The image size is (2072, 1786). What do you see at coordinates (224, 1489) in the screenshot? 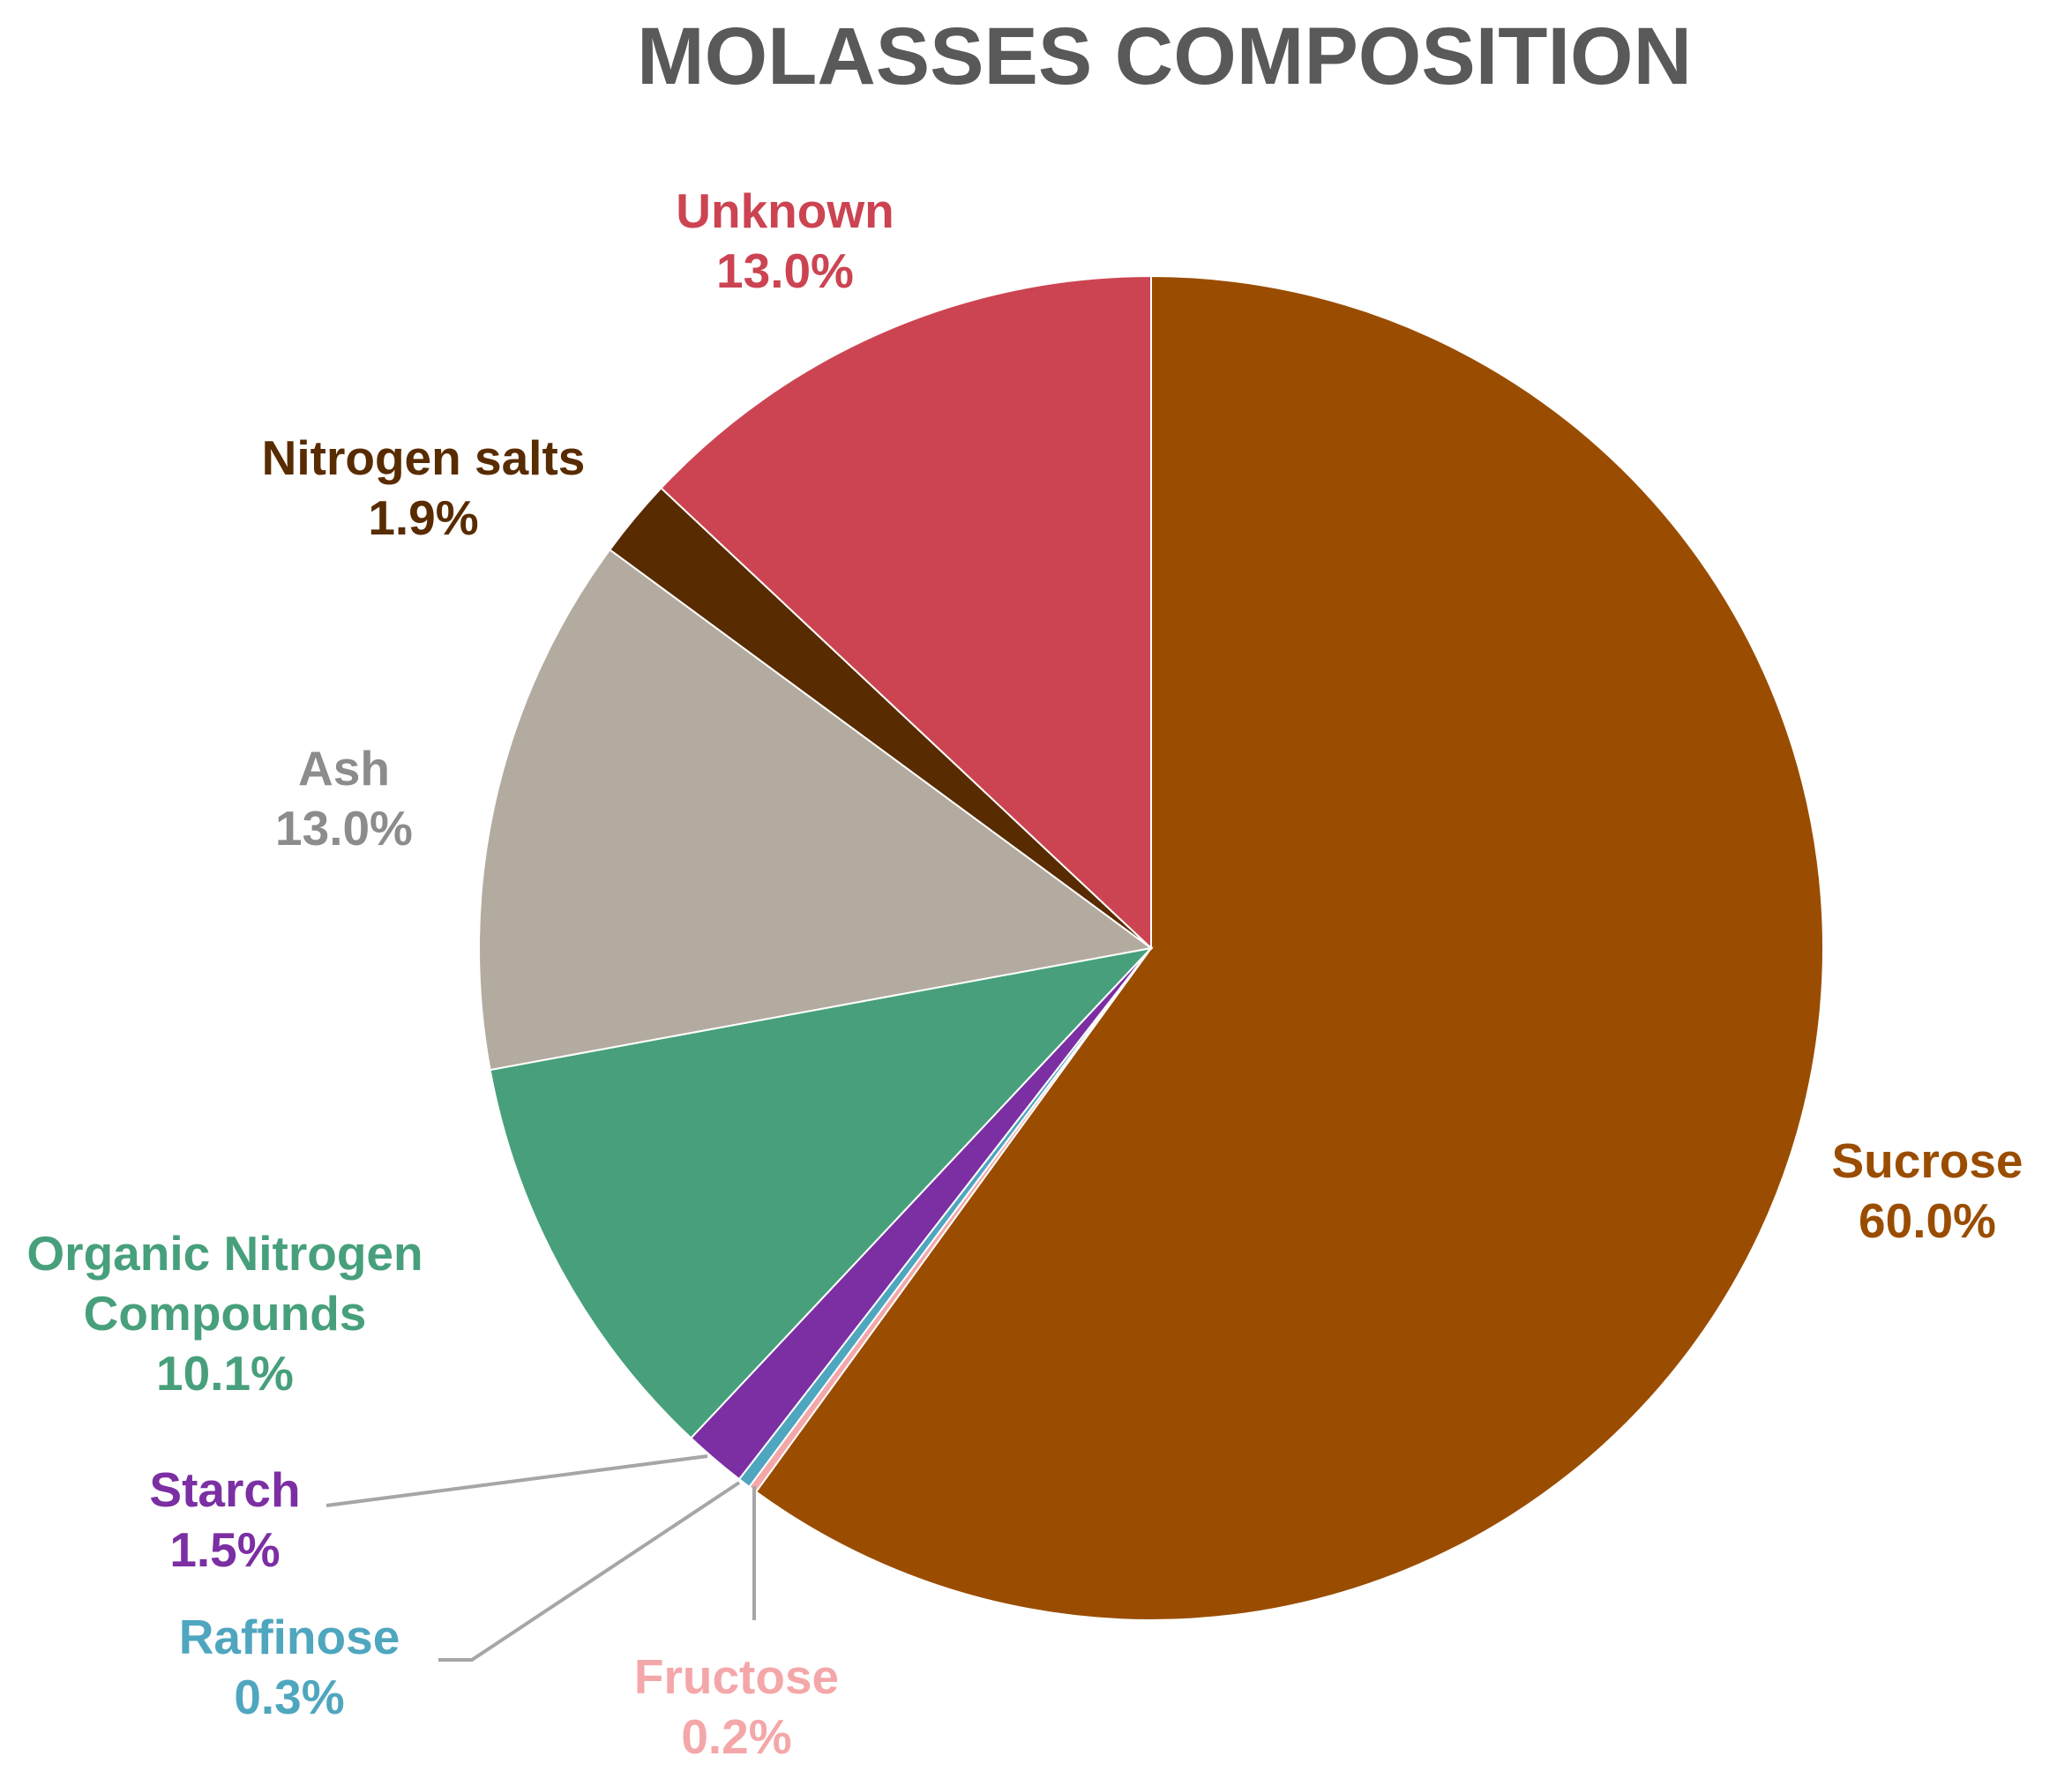
I see `data-label-category: Starch` at bounding box center [224, 1489].